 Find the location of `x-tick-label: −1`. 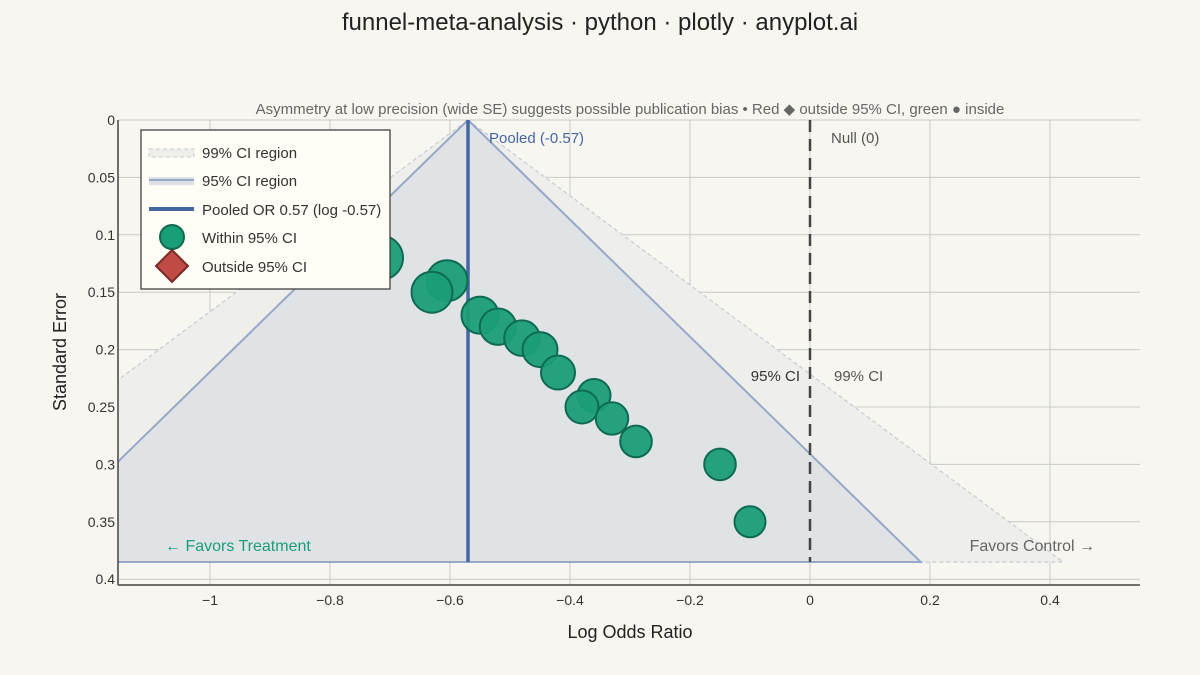

x-tick-label: −1 is located at coordinates (210, 600).